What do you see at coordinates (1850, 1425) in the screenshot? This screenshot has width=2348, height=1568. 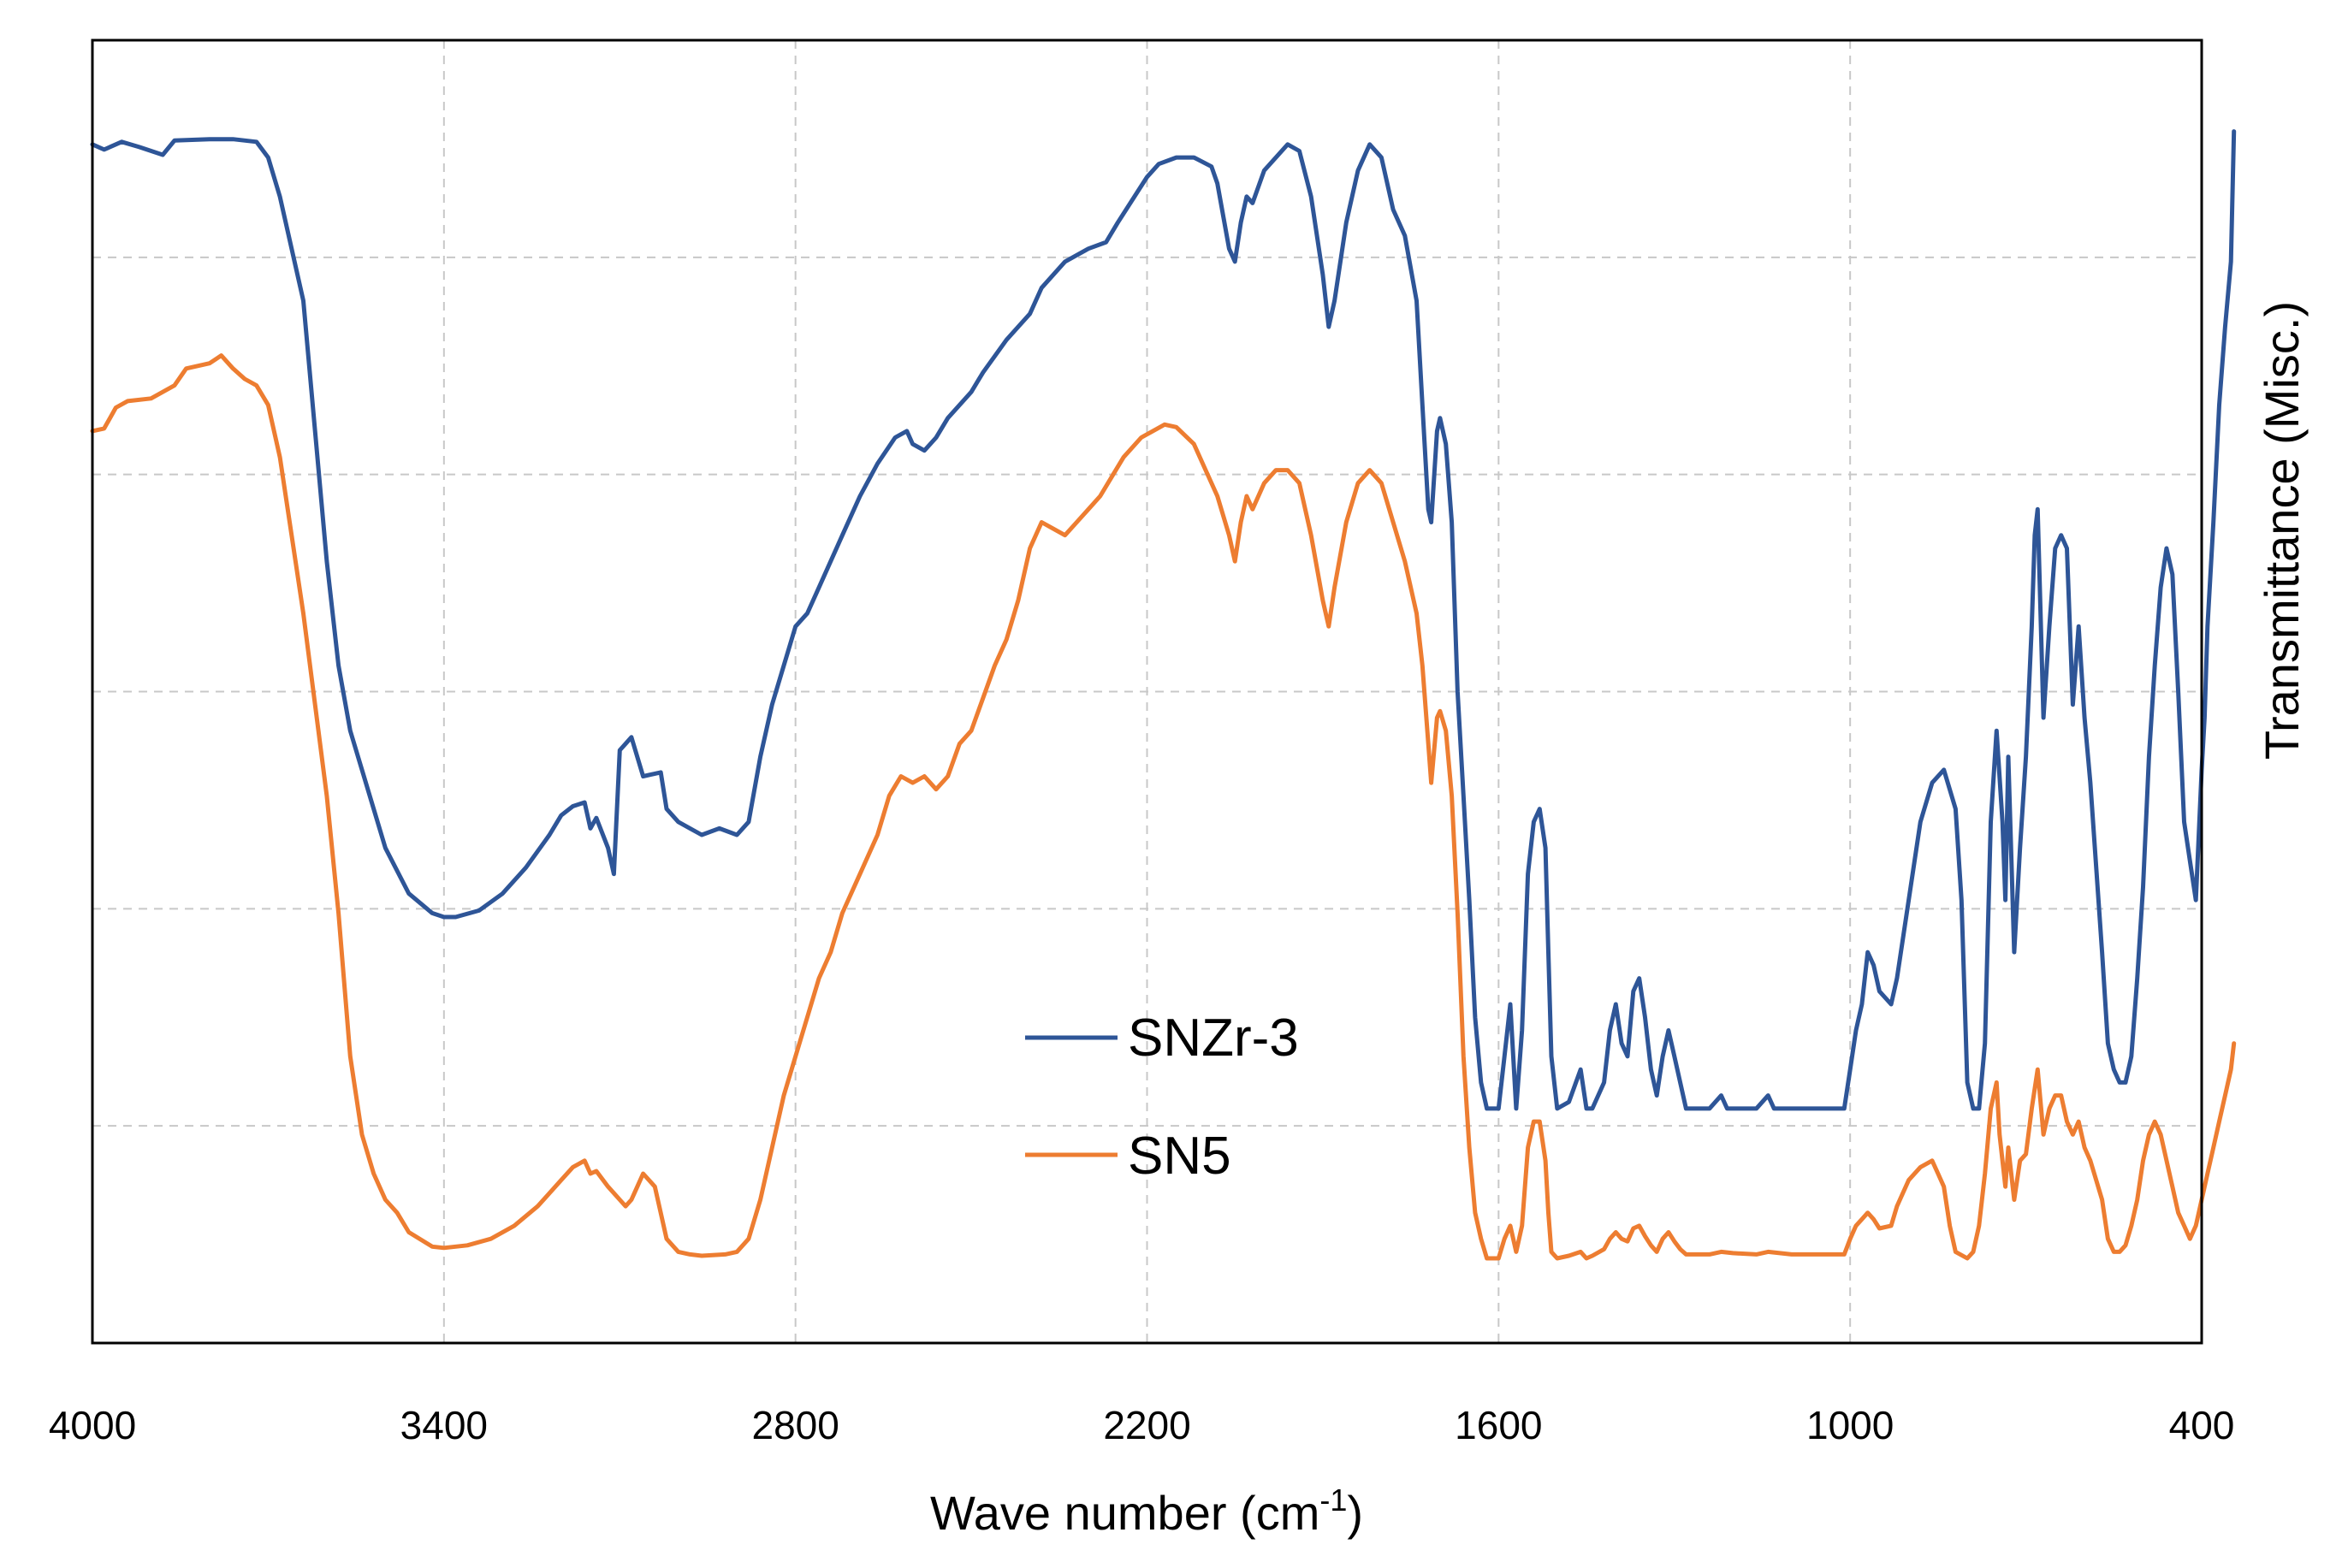 I see `x-tick-label-1000: 1000` at bounding box center [1850, 1425].